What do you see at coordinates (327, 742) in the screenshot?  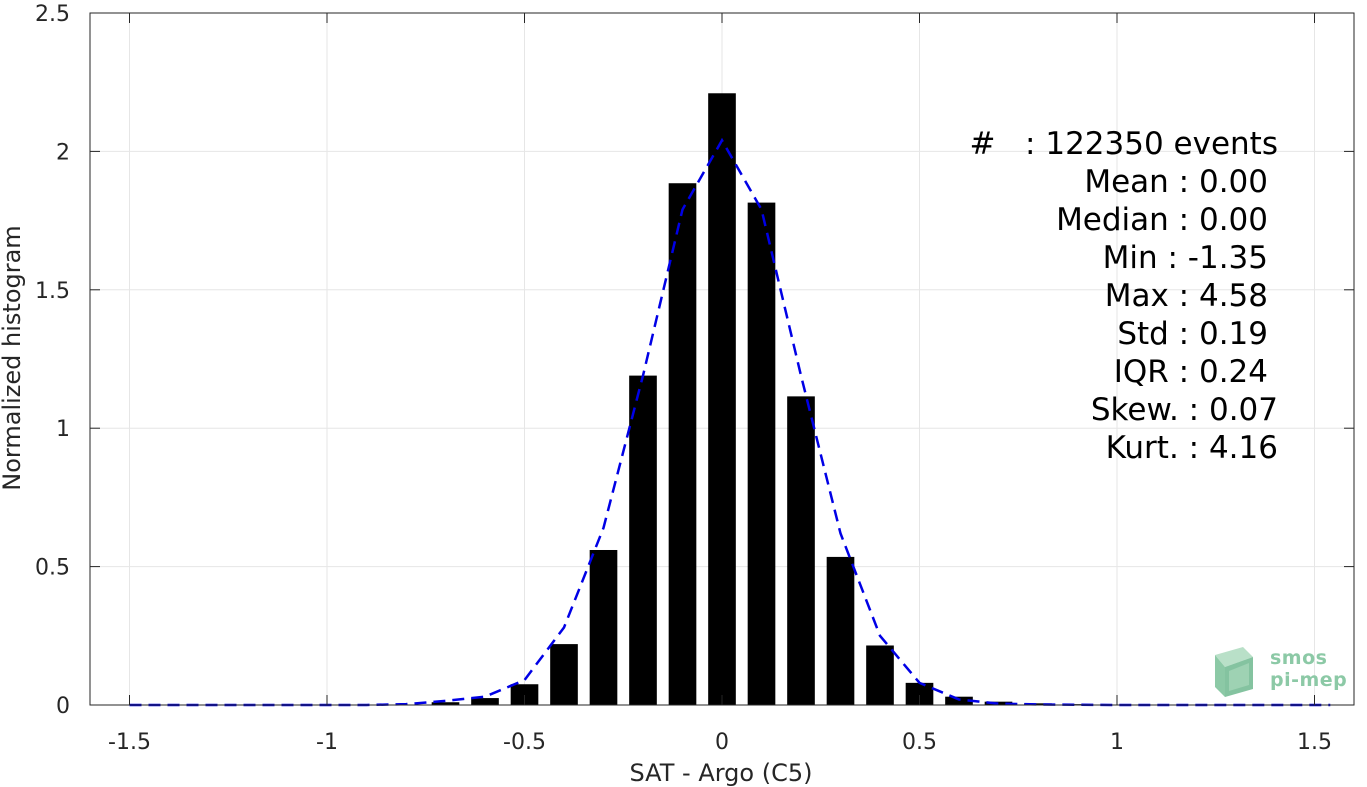 I see `x-tick-label: -1` at bounding box center [327, 742].